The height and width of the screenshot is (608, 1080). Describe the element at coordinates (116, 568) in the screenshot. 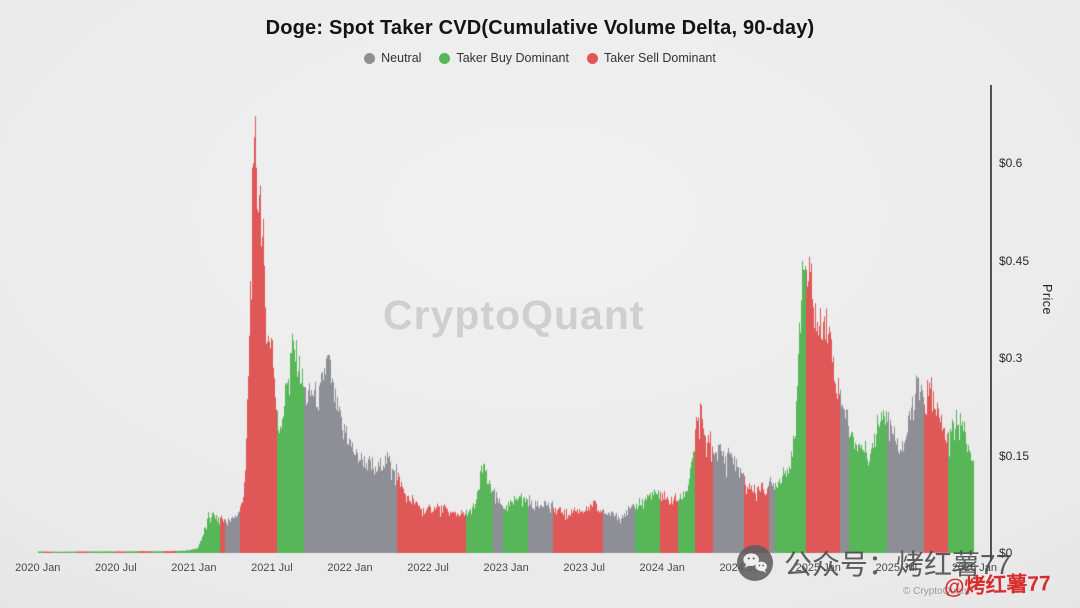

I see `x-tick-label: 2020 Jul` at that location.